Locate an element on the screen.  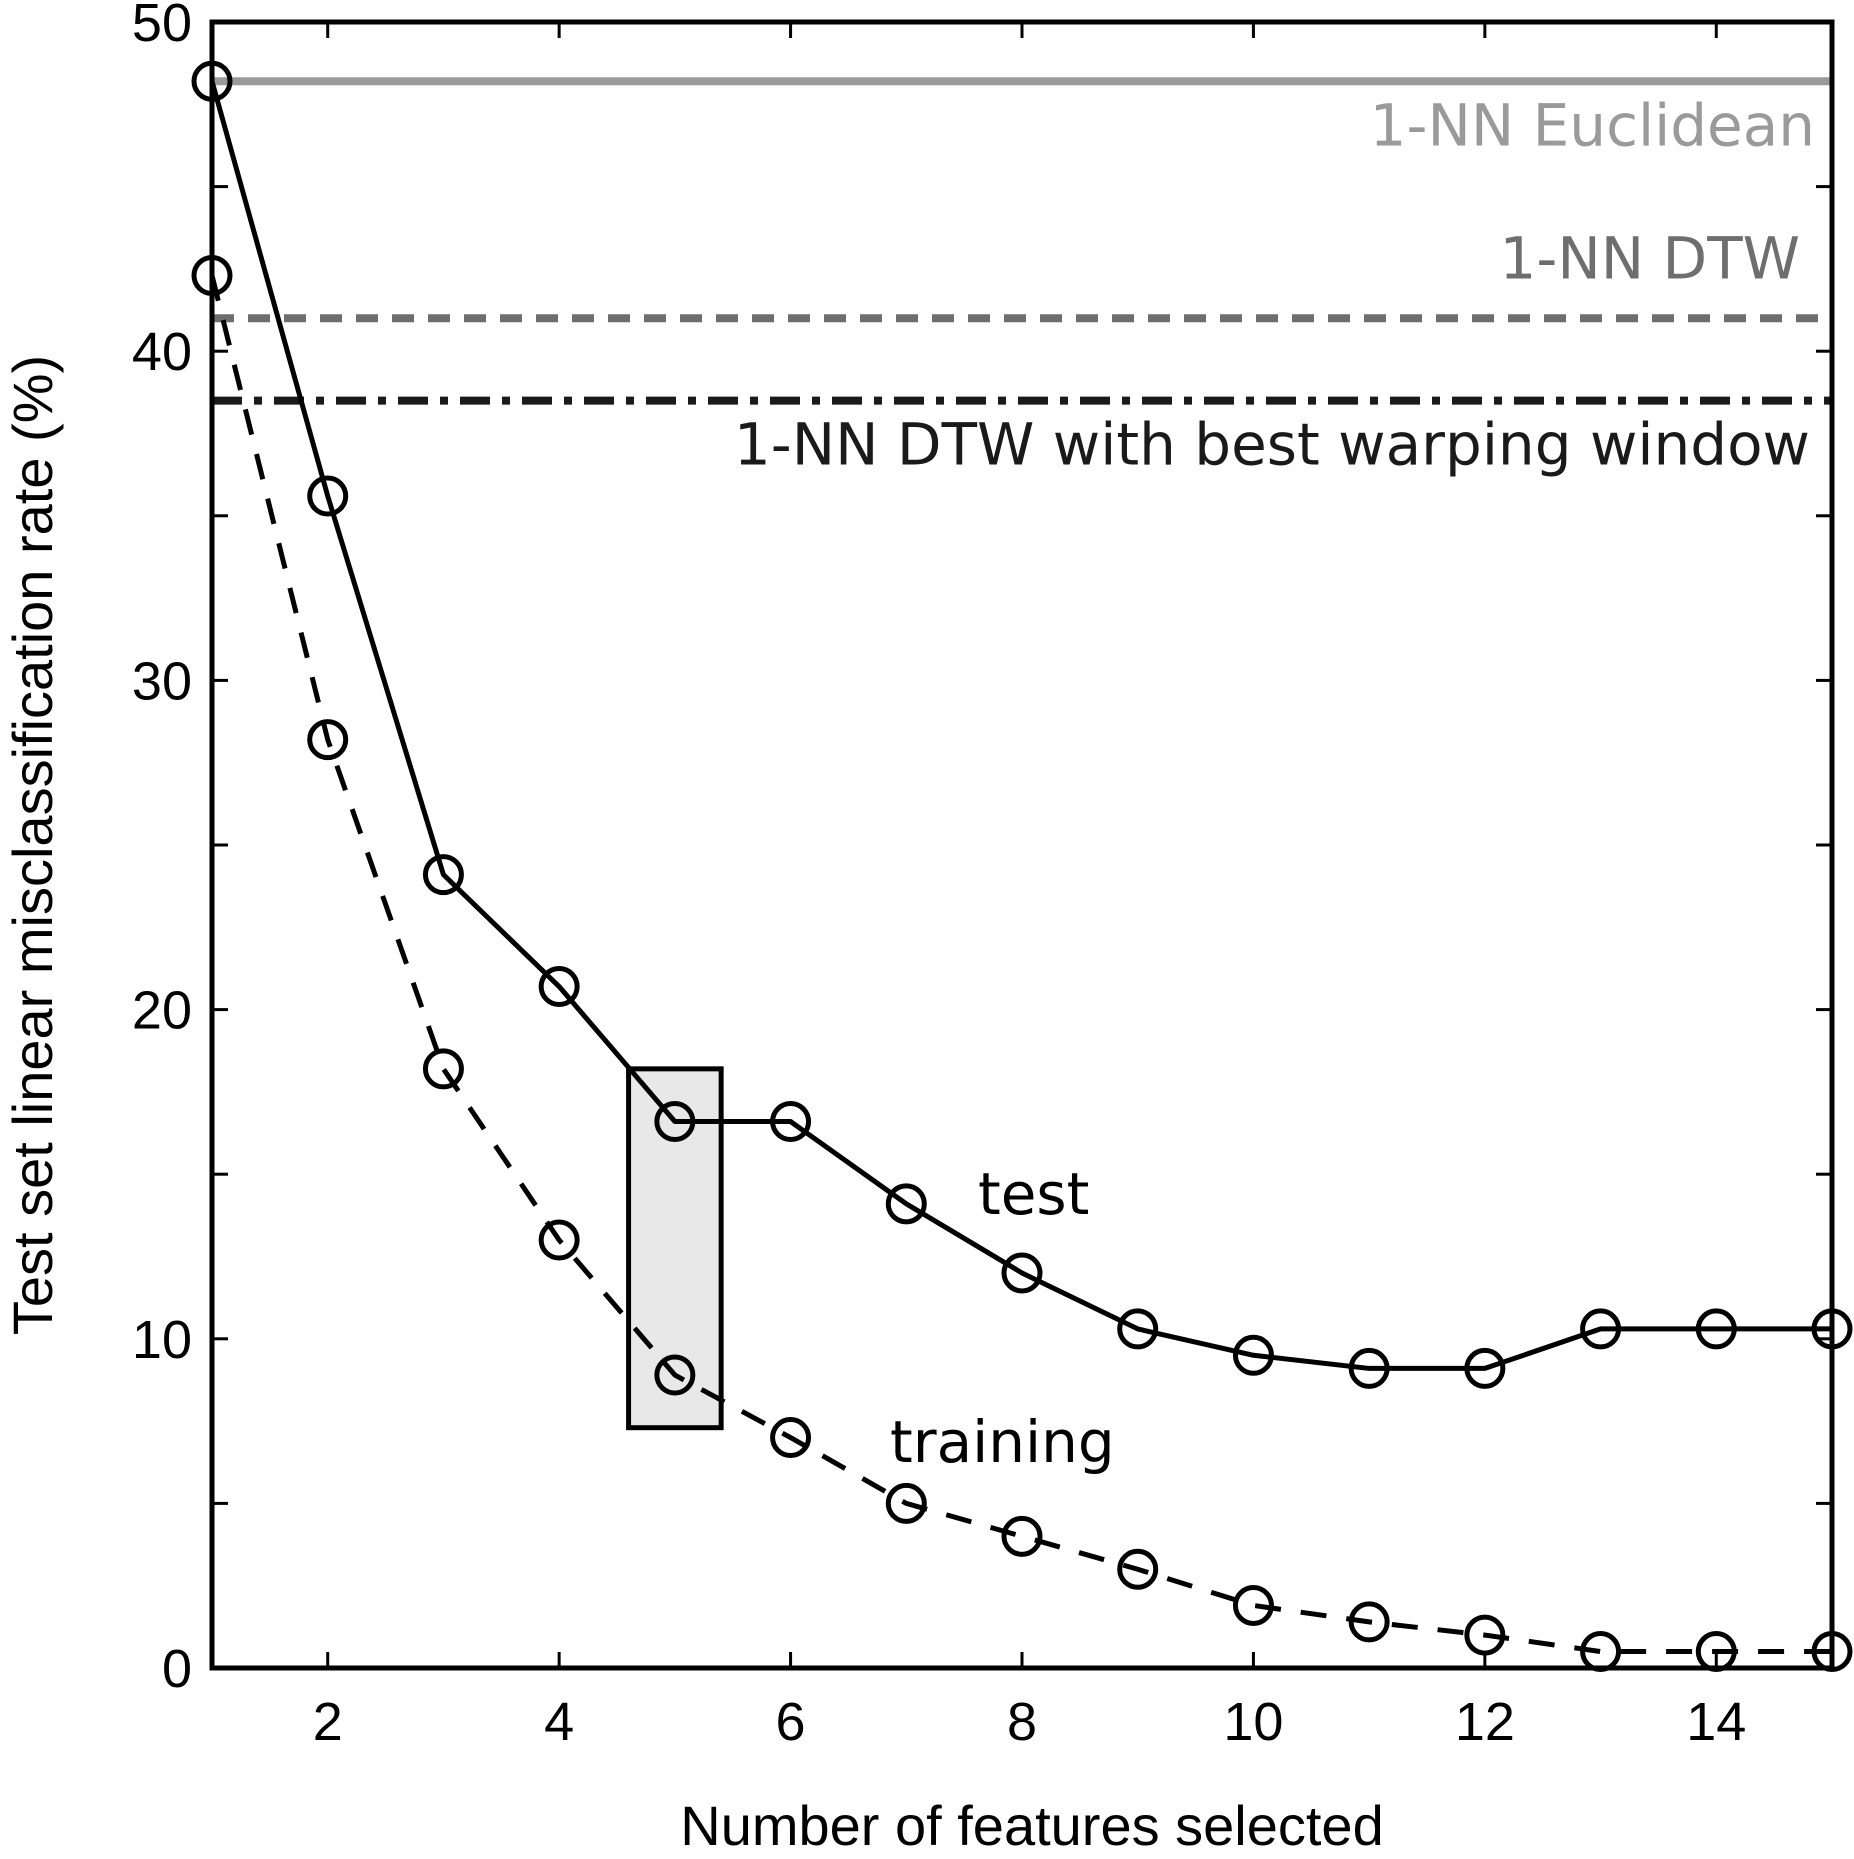
x-tick-label-10: 10 is located at coordinates (1253, 1722).